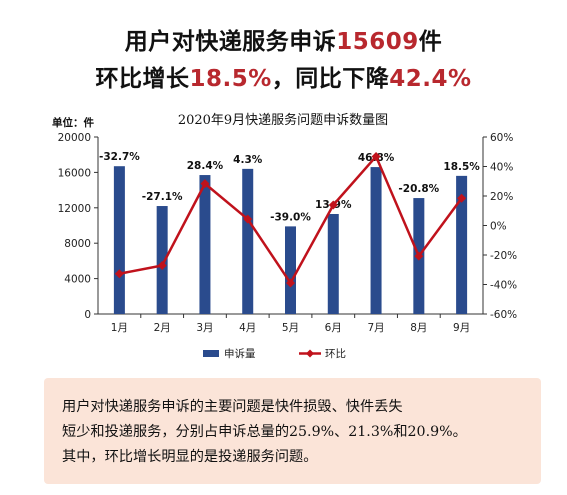 Image resolution: width=567 pixels, height=495 pixels. Describe the element at coordinates (74, 209) in the screenshot. I see `y-left-tick-label: 12000` at that location.